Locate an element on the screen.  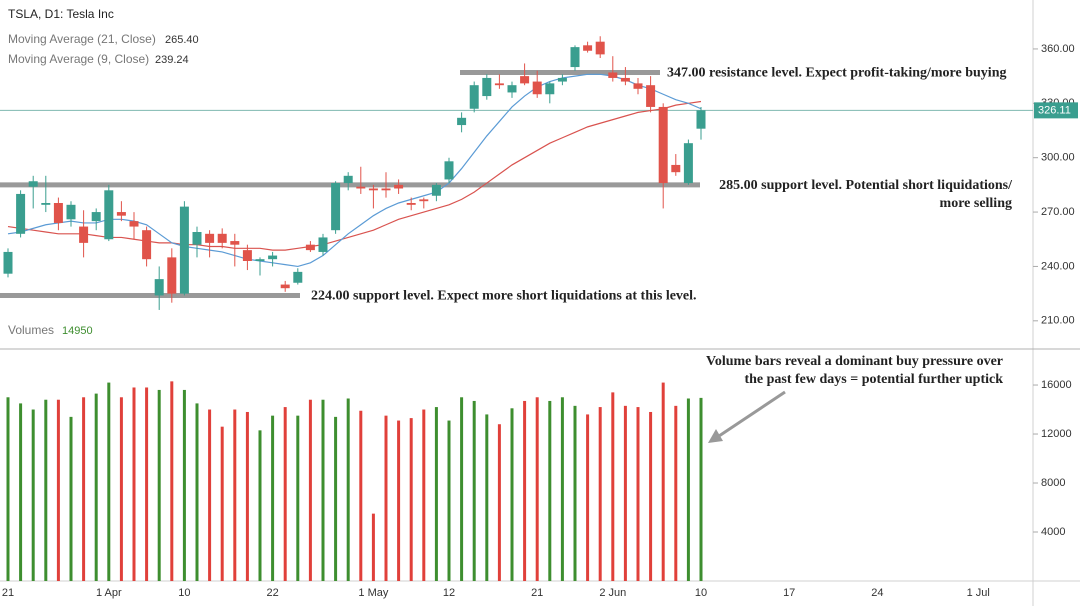
y-tick-label: 8000 is located at coordinates (1053, 483).